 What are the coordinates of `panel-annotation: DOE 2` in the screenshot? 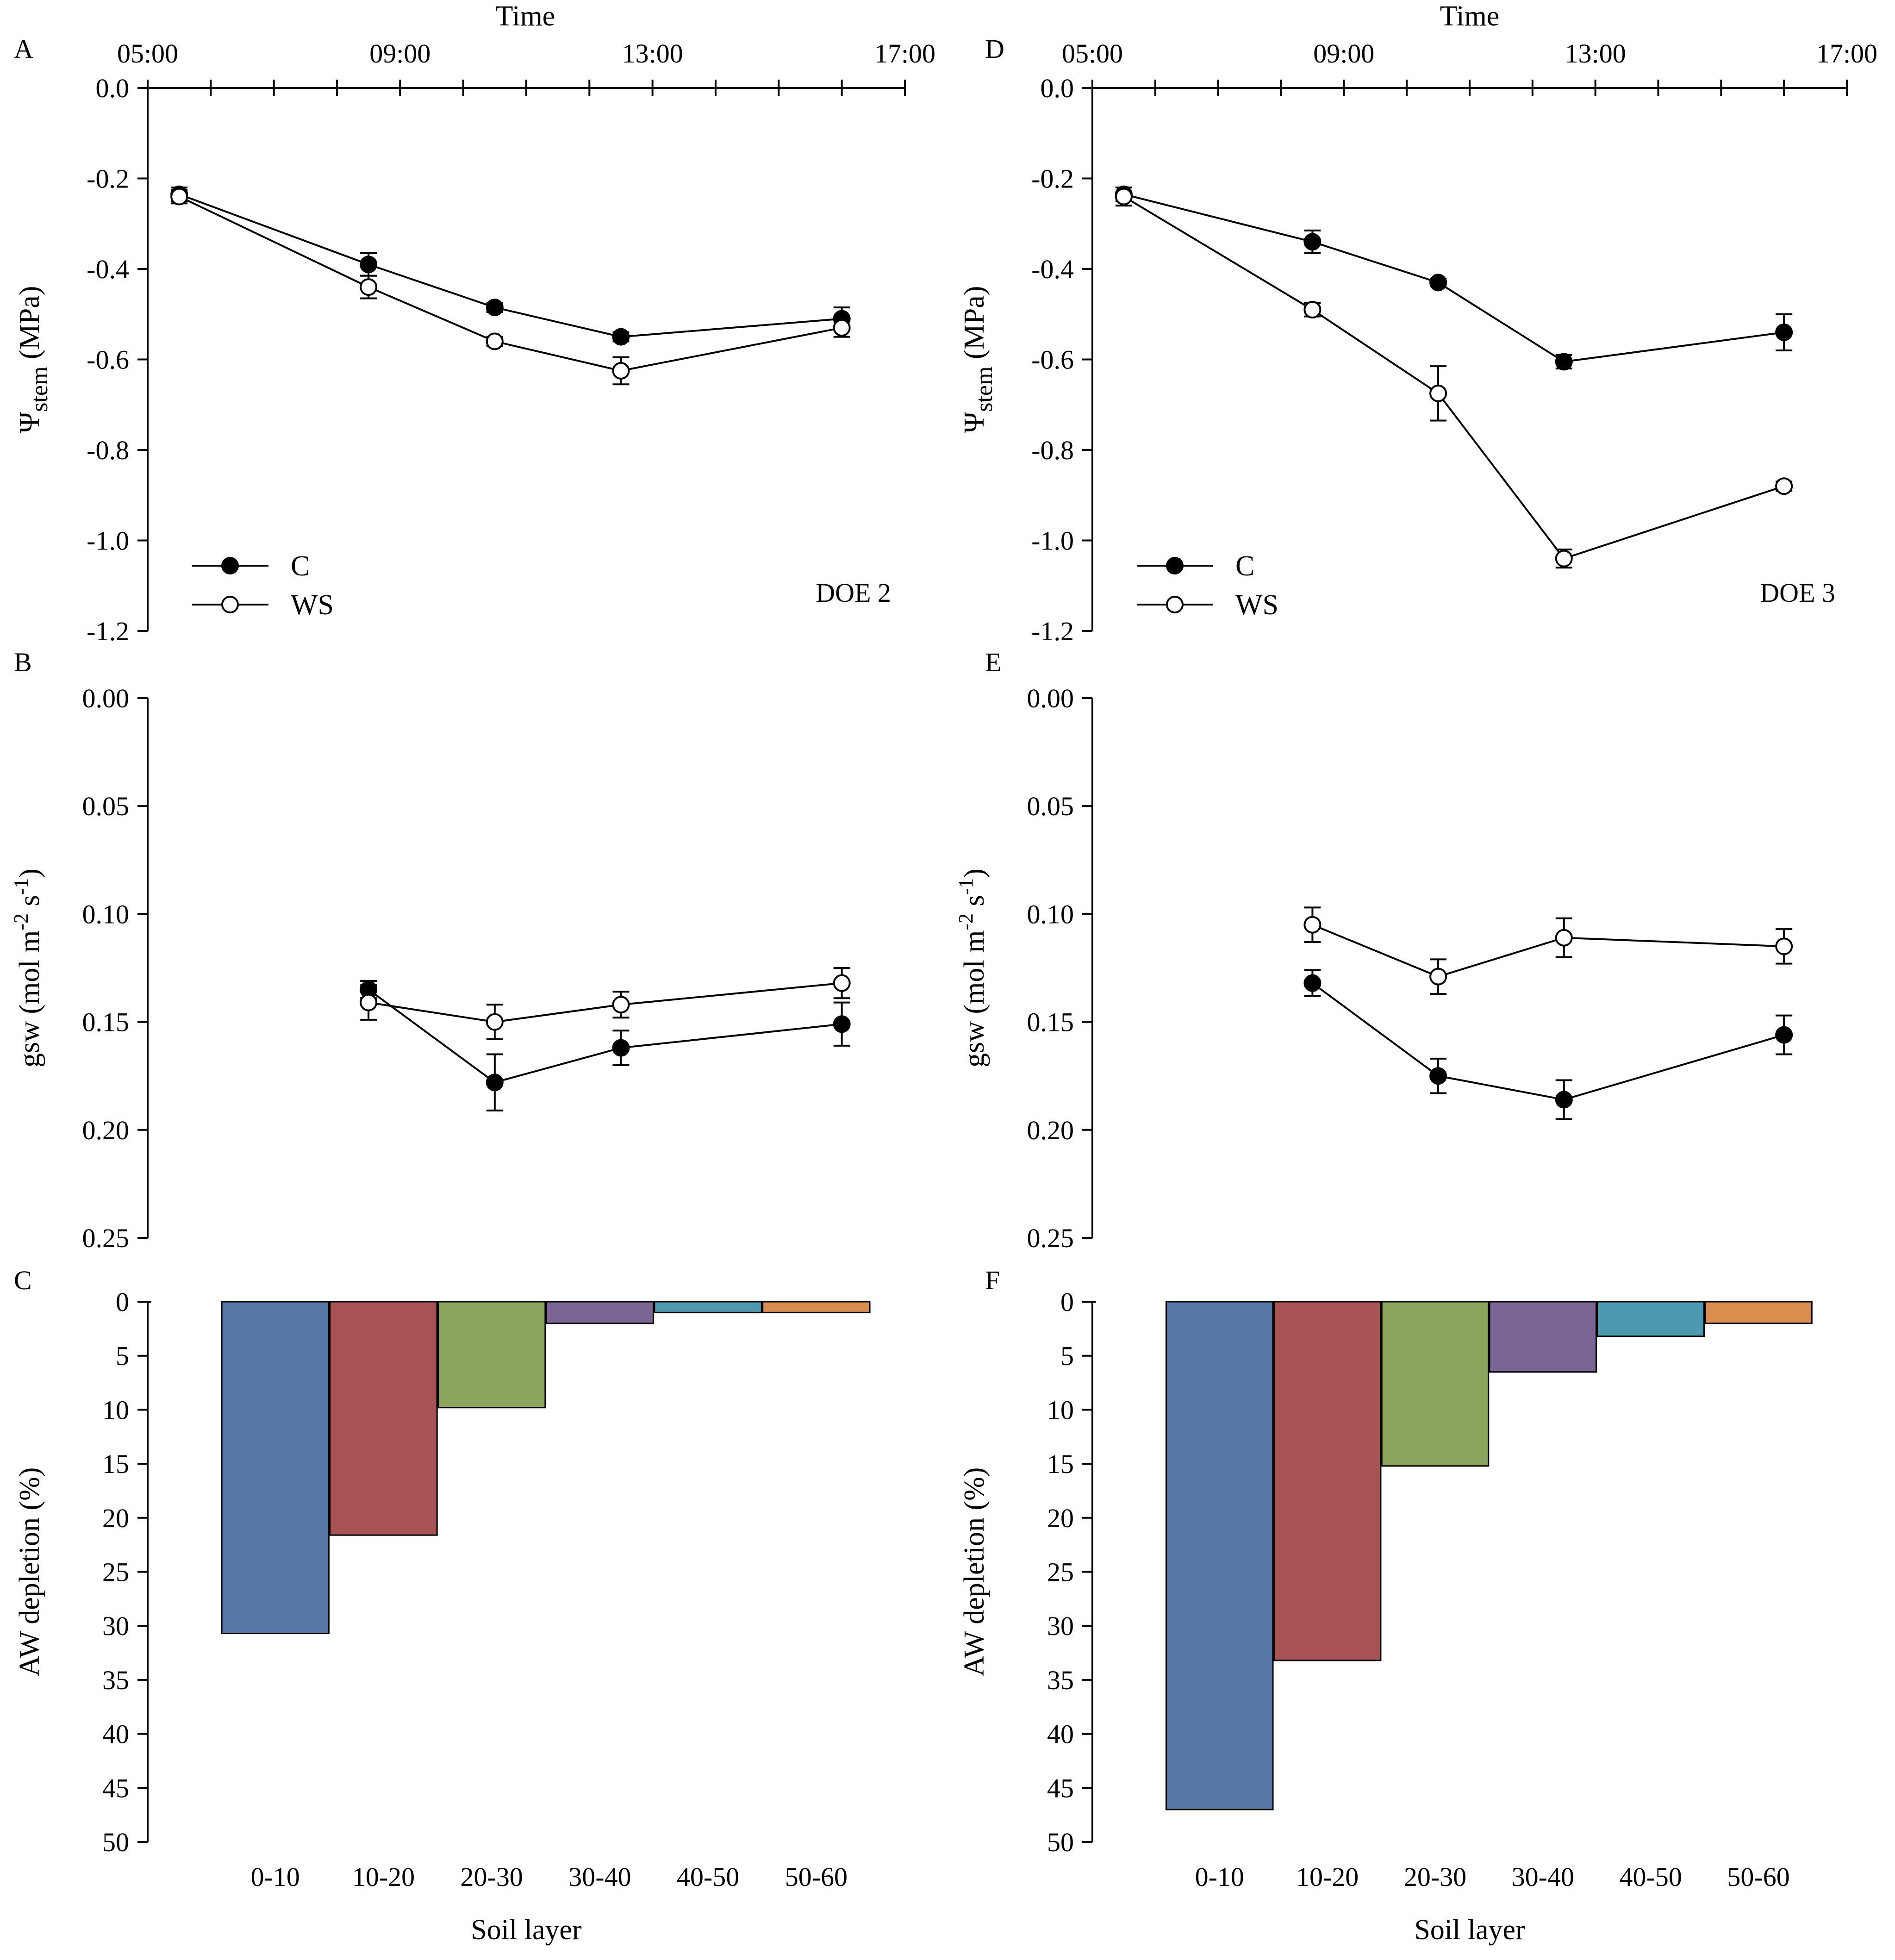 It's located at (853, 593).